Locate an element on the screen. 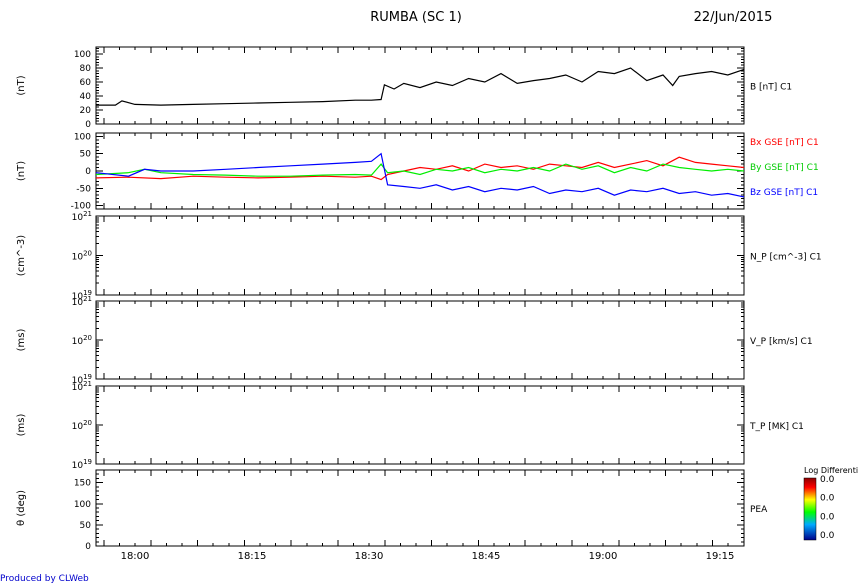 The image size is (864, 584). x-tick-label: 18:00 is located at coordinates (135, 556).